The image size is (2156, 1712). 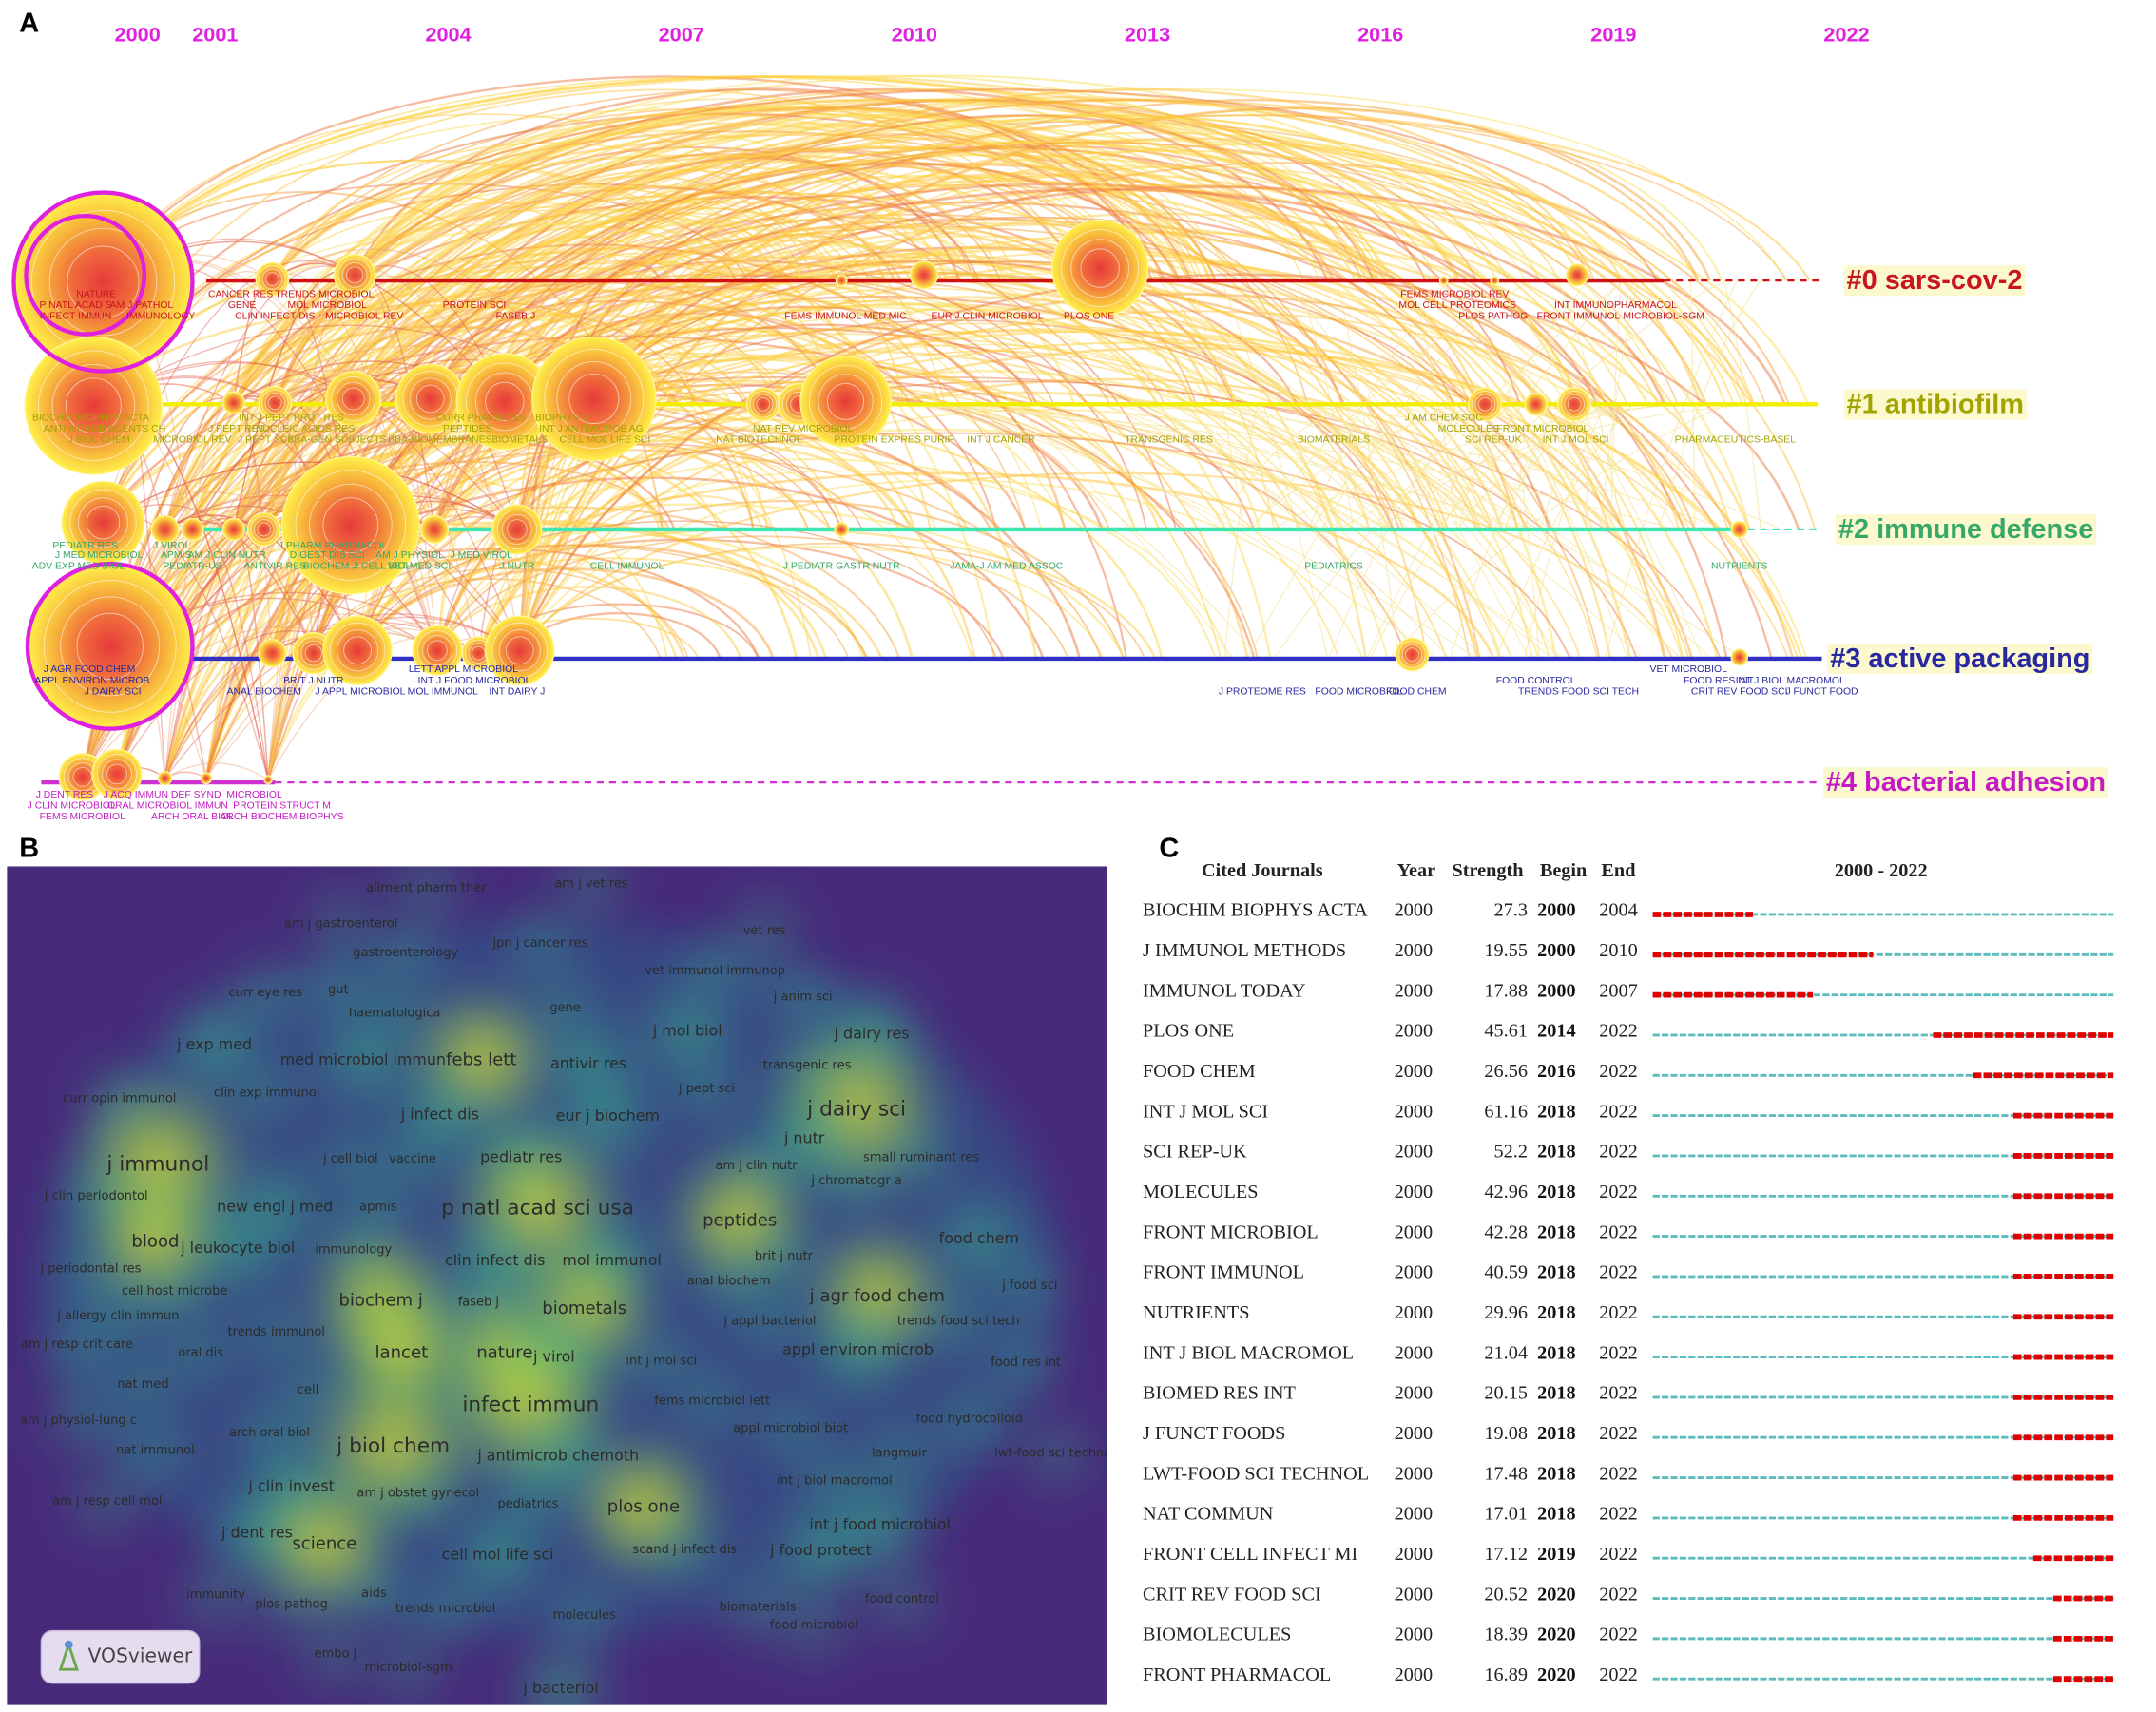 What do you see at coordinates (360, 691) in the screenshot?
I see `node-label: J APPL MICROBIOL` at bounding box center [360, 691].